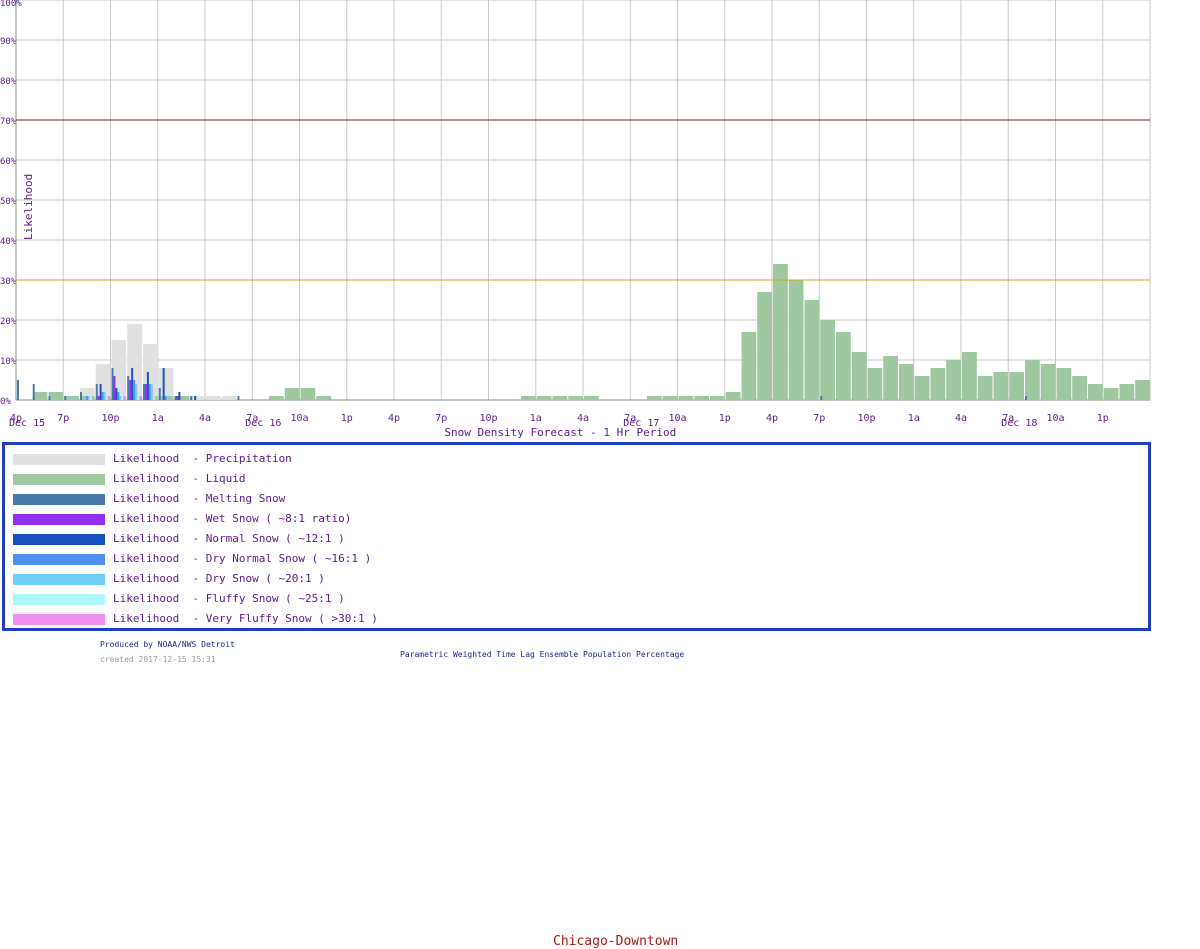  What do you see at coordinates (219, 578) in the screenshot?
I see `legend-label: Likelihood - Dry Snow ( ~20:1 )` at bounding box center [219, 578].